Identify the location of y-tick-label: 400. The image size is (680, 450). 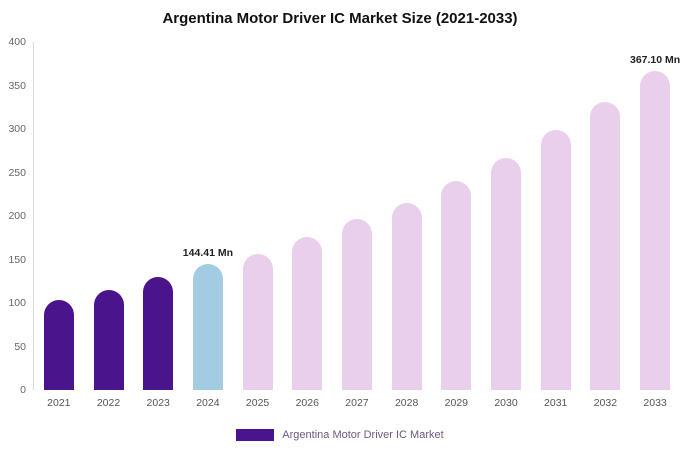
(17, 42).